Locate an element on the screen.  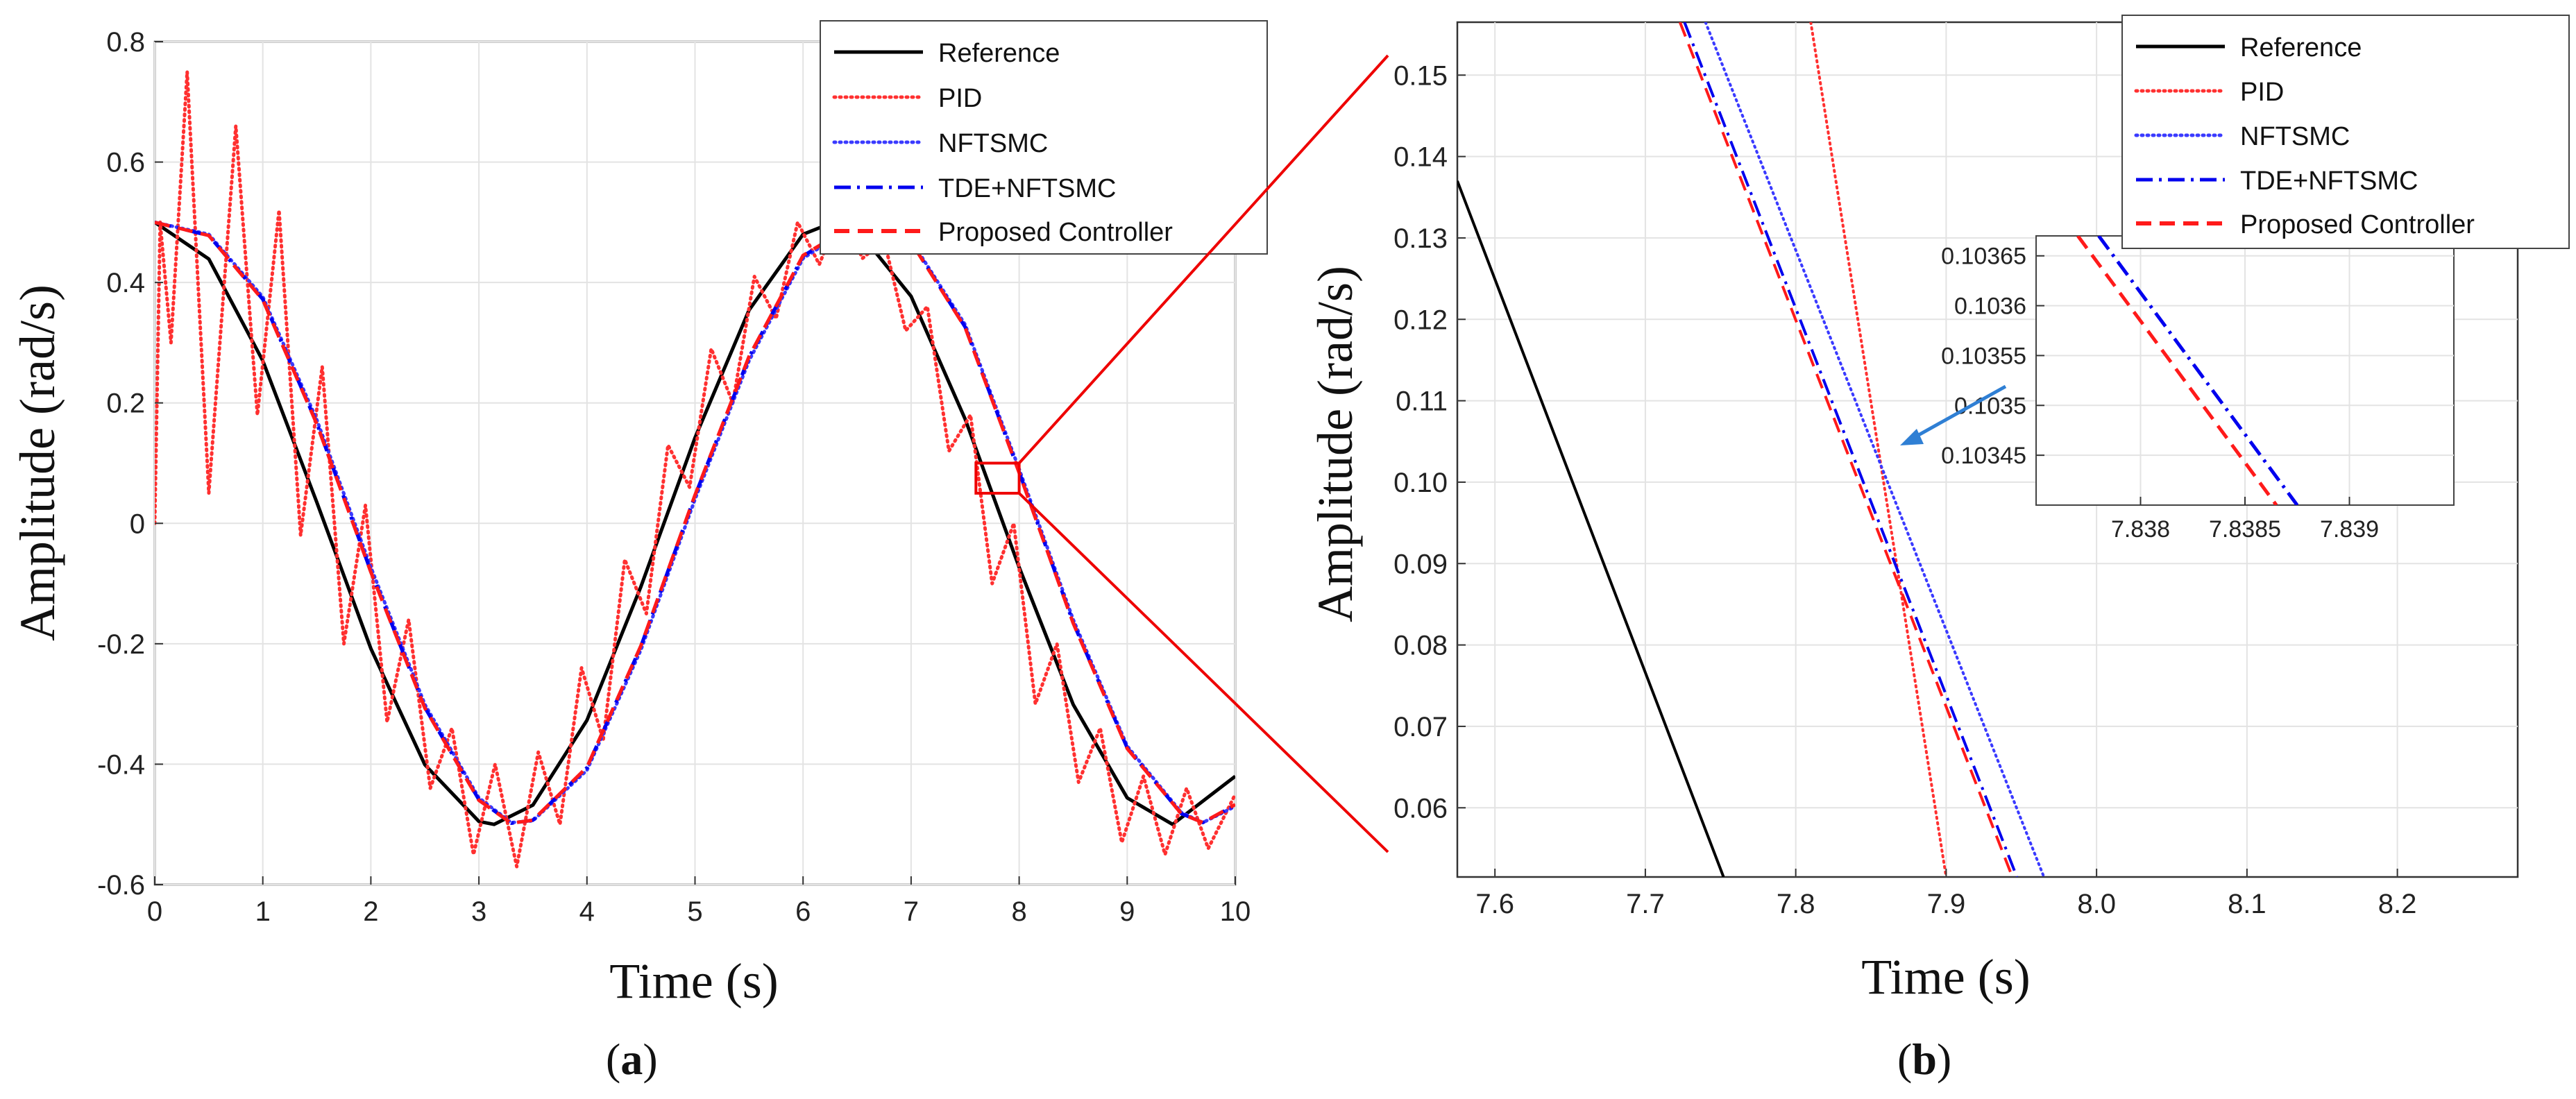
panel-b-xlabel: Time (s) is located at coordinates (1945, 977).